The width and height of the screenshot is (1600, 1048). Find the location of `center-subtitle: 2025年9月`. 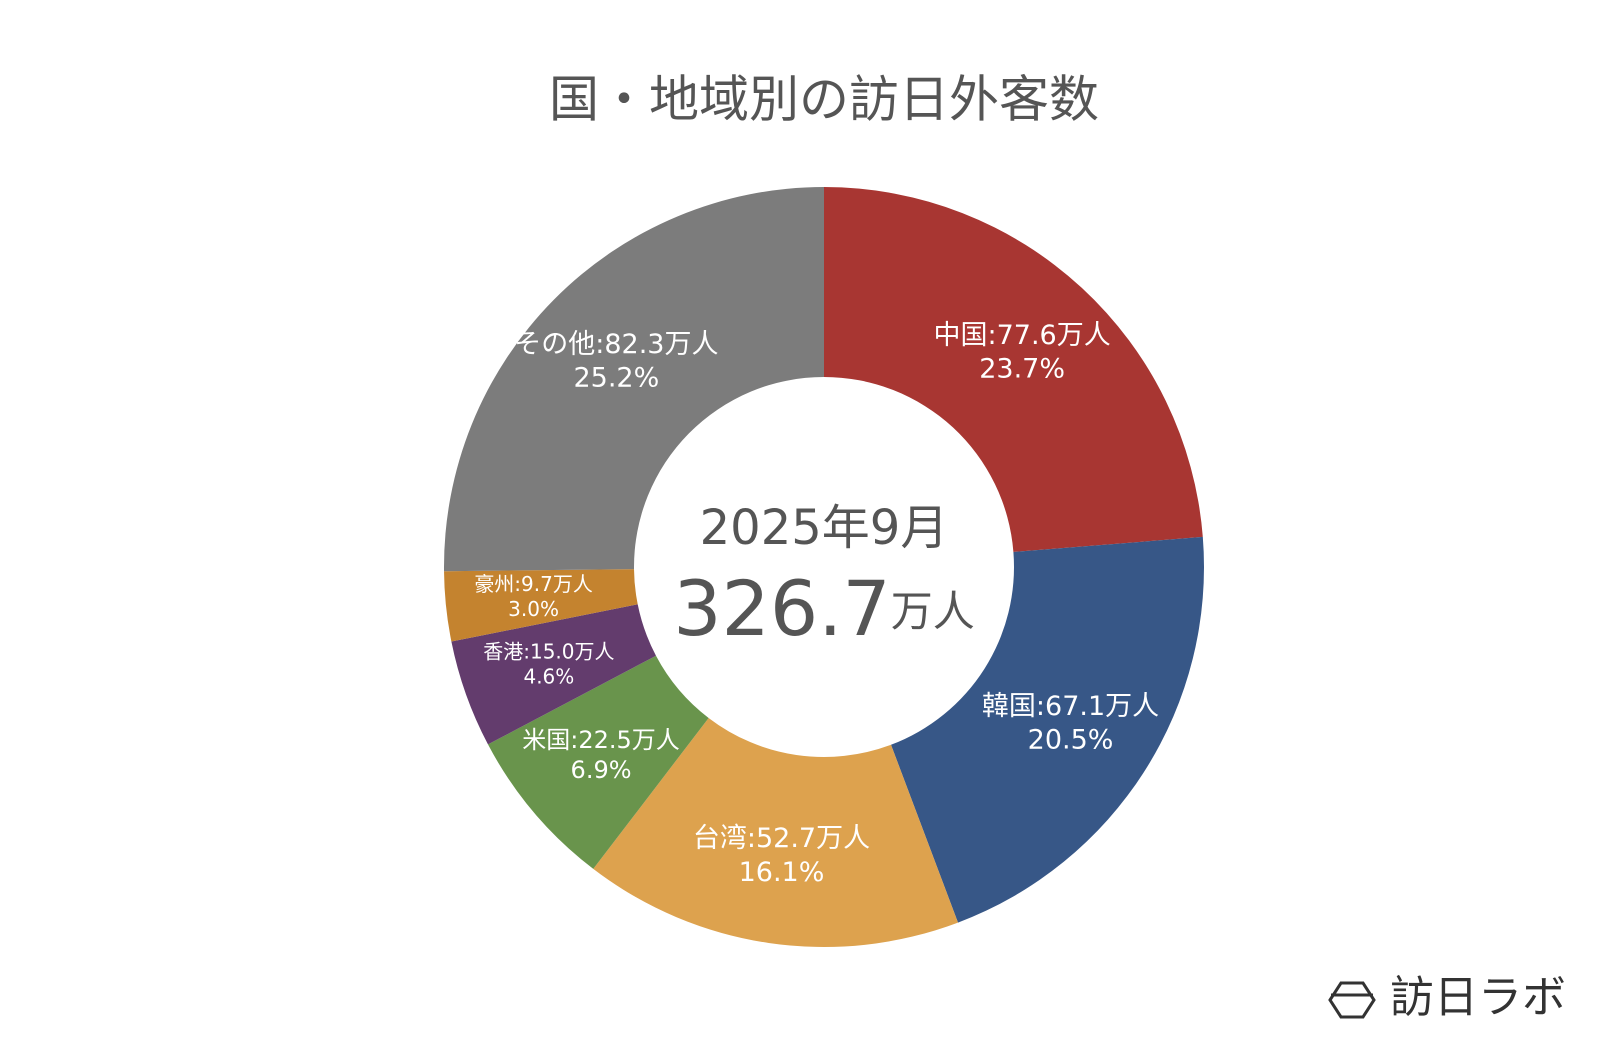

center-subtitle: 2025年9月 is located at coordinates (824, 528).